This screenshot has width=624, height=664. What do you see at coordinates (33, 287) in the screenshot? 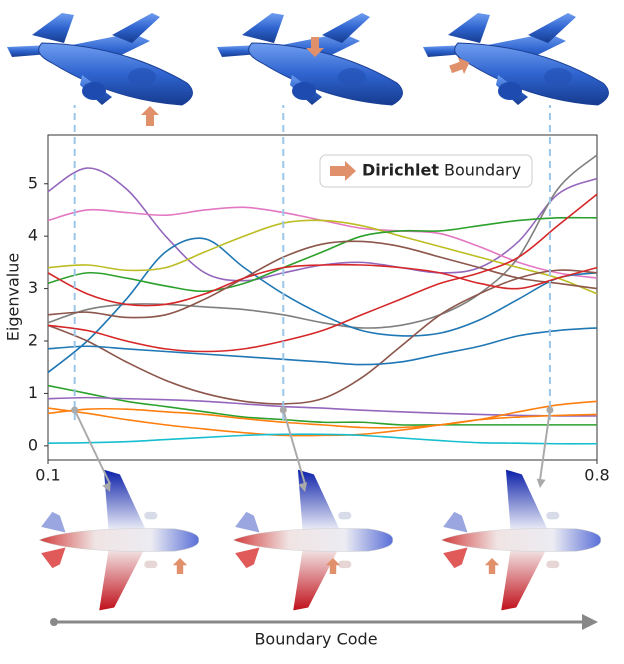
I see `y-tick-label: 3` at bounding box center [33, 287].